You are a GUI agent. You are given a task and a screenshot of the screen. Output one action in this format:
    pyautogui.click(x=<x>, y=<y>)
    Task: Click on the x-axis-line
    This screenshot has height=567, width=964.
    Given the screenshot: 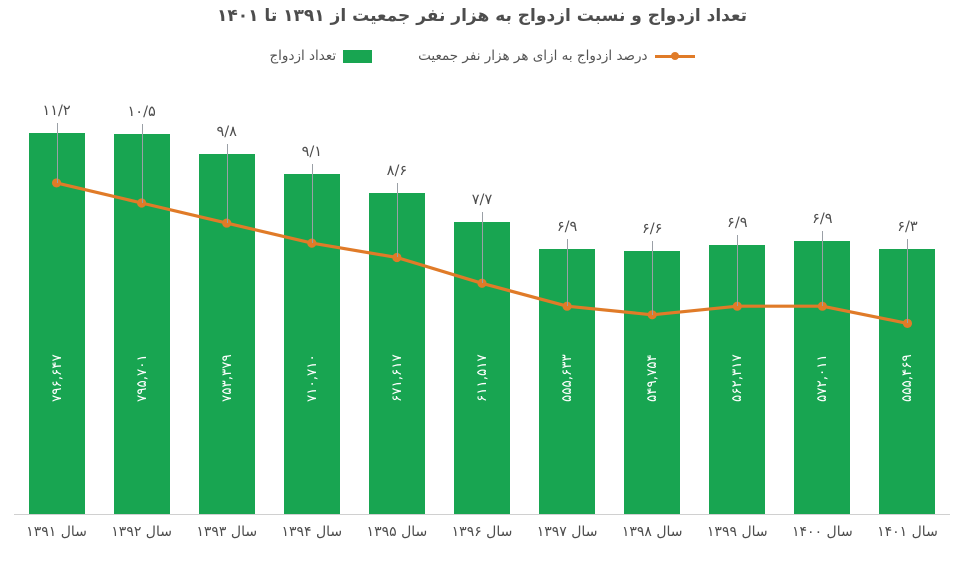 What is the action you would take?
    pyautogui.click(x=482, y=514)
    